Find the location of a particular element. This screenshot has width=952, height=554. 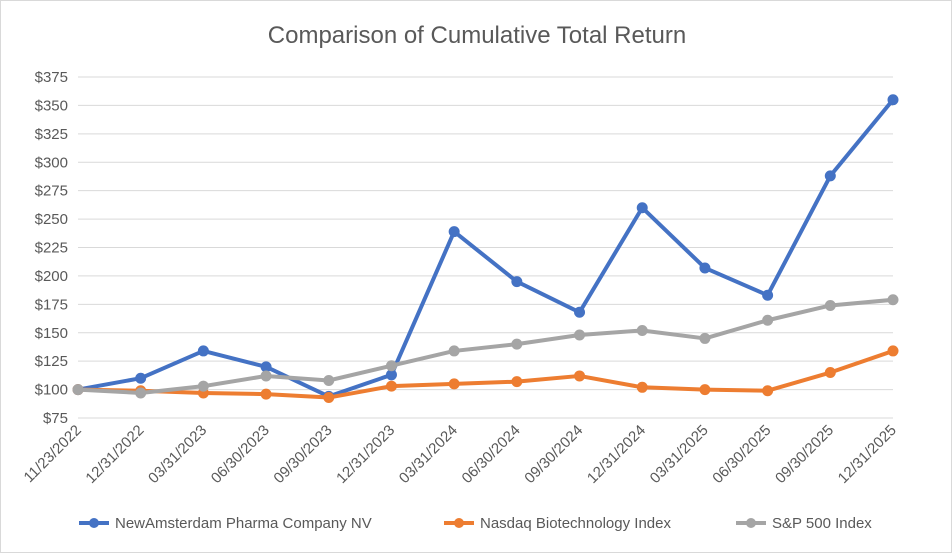

y-tick-label: $250 is located at coordinates (51, 219).